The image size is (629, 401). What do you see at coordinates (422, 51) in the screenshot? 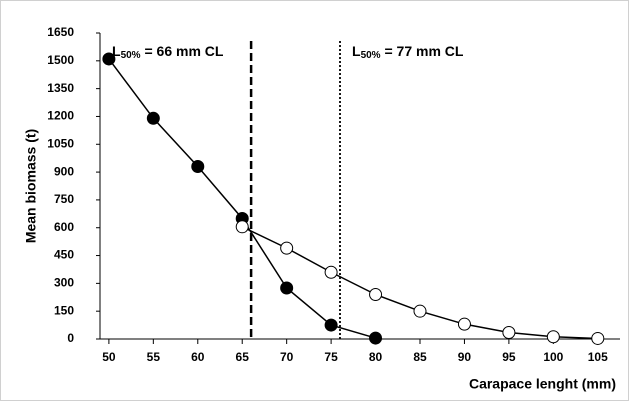
I see `annotation-rest: = 77 mm CL` at bounding box center [422, 51].